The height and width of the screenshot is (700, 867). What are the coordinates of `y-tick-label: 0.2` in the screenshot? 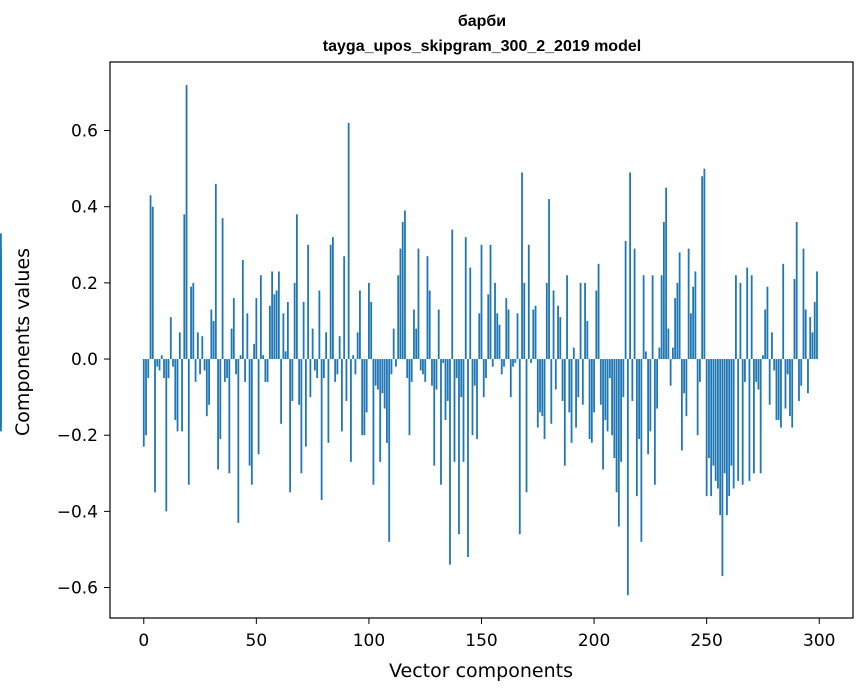 It's located at (84, 284).